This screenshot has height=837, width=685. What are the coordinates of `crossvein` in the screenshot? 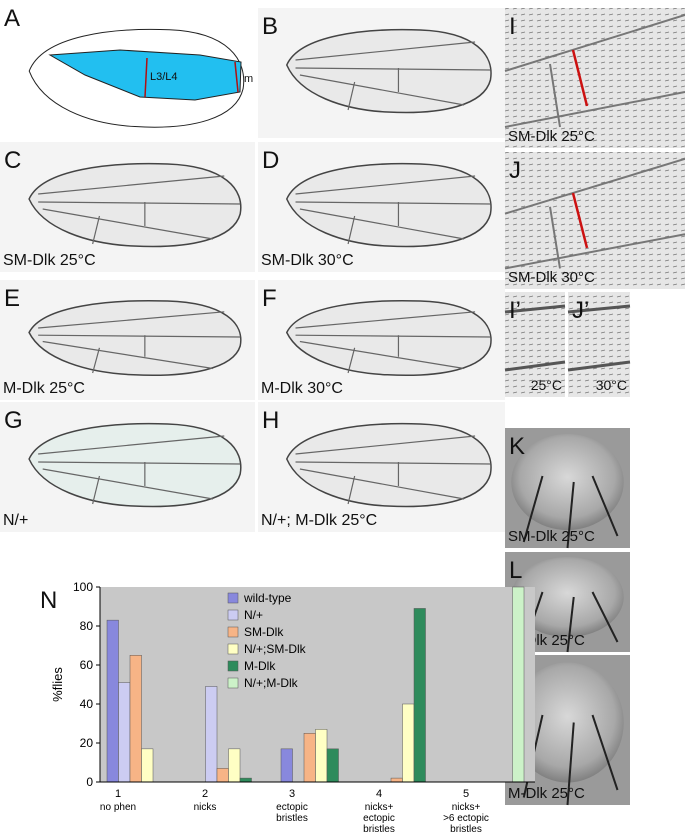 It's located at (555, 237).